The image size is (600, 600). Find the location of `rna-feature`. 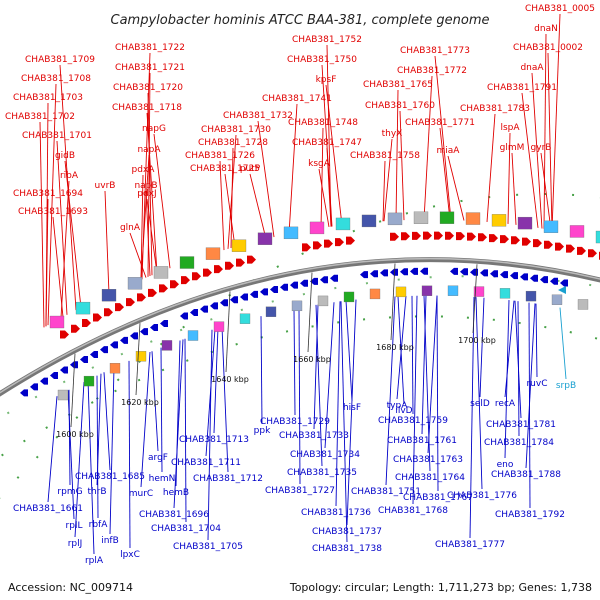

rna-feature is located at coordinates (562, 290).